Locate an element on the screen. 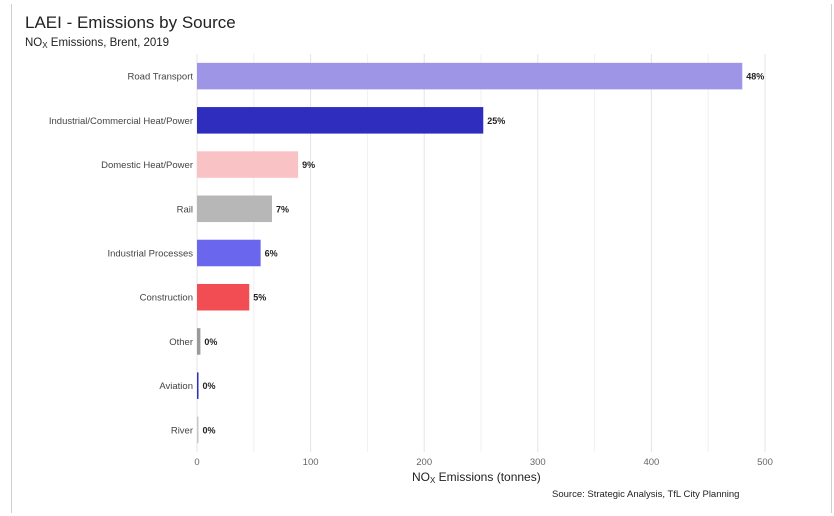  bar-industrial-processes is located at coordinates (229, 253).